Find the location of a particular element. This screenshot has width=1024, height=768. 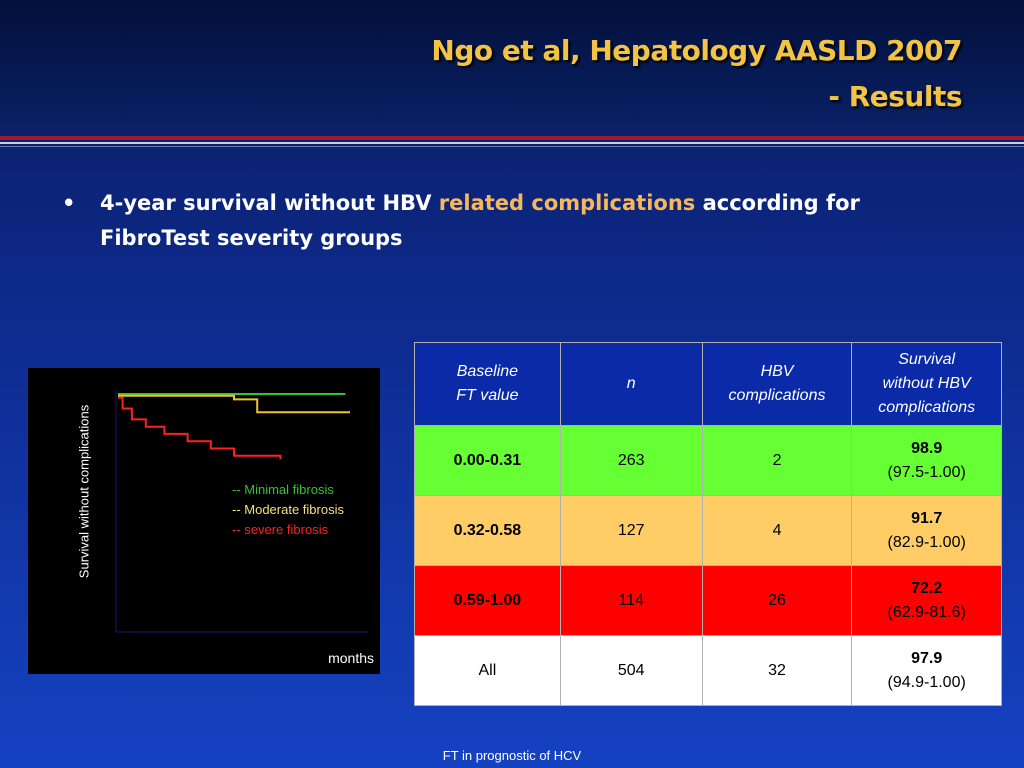

cell-n: 504 is located at coordinates (631, 670).